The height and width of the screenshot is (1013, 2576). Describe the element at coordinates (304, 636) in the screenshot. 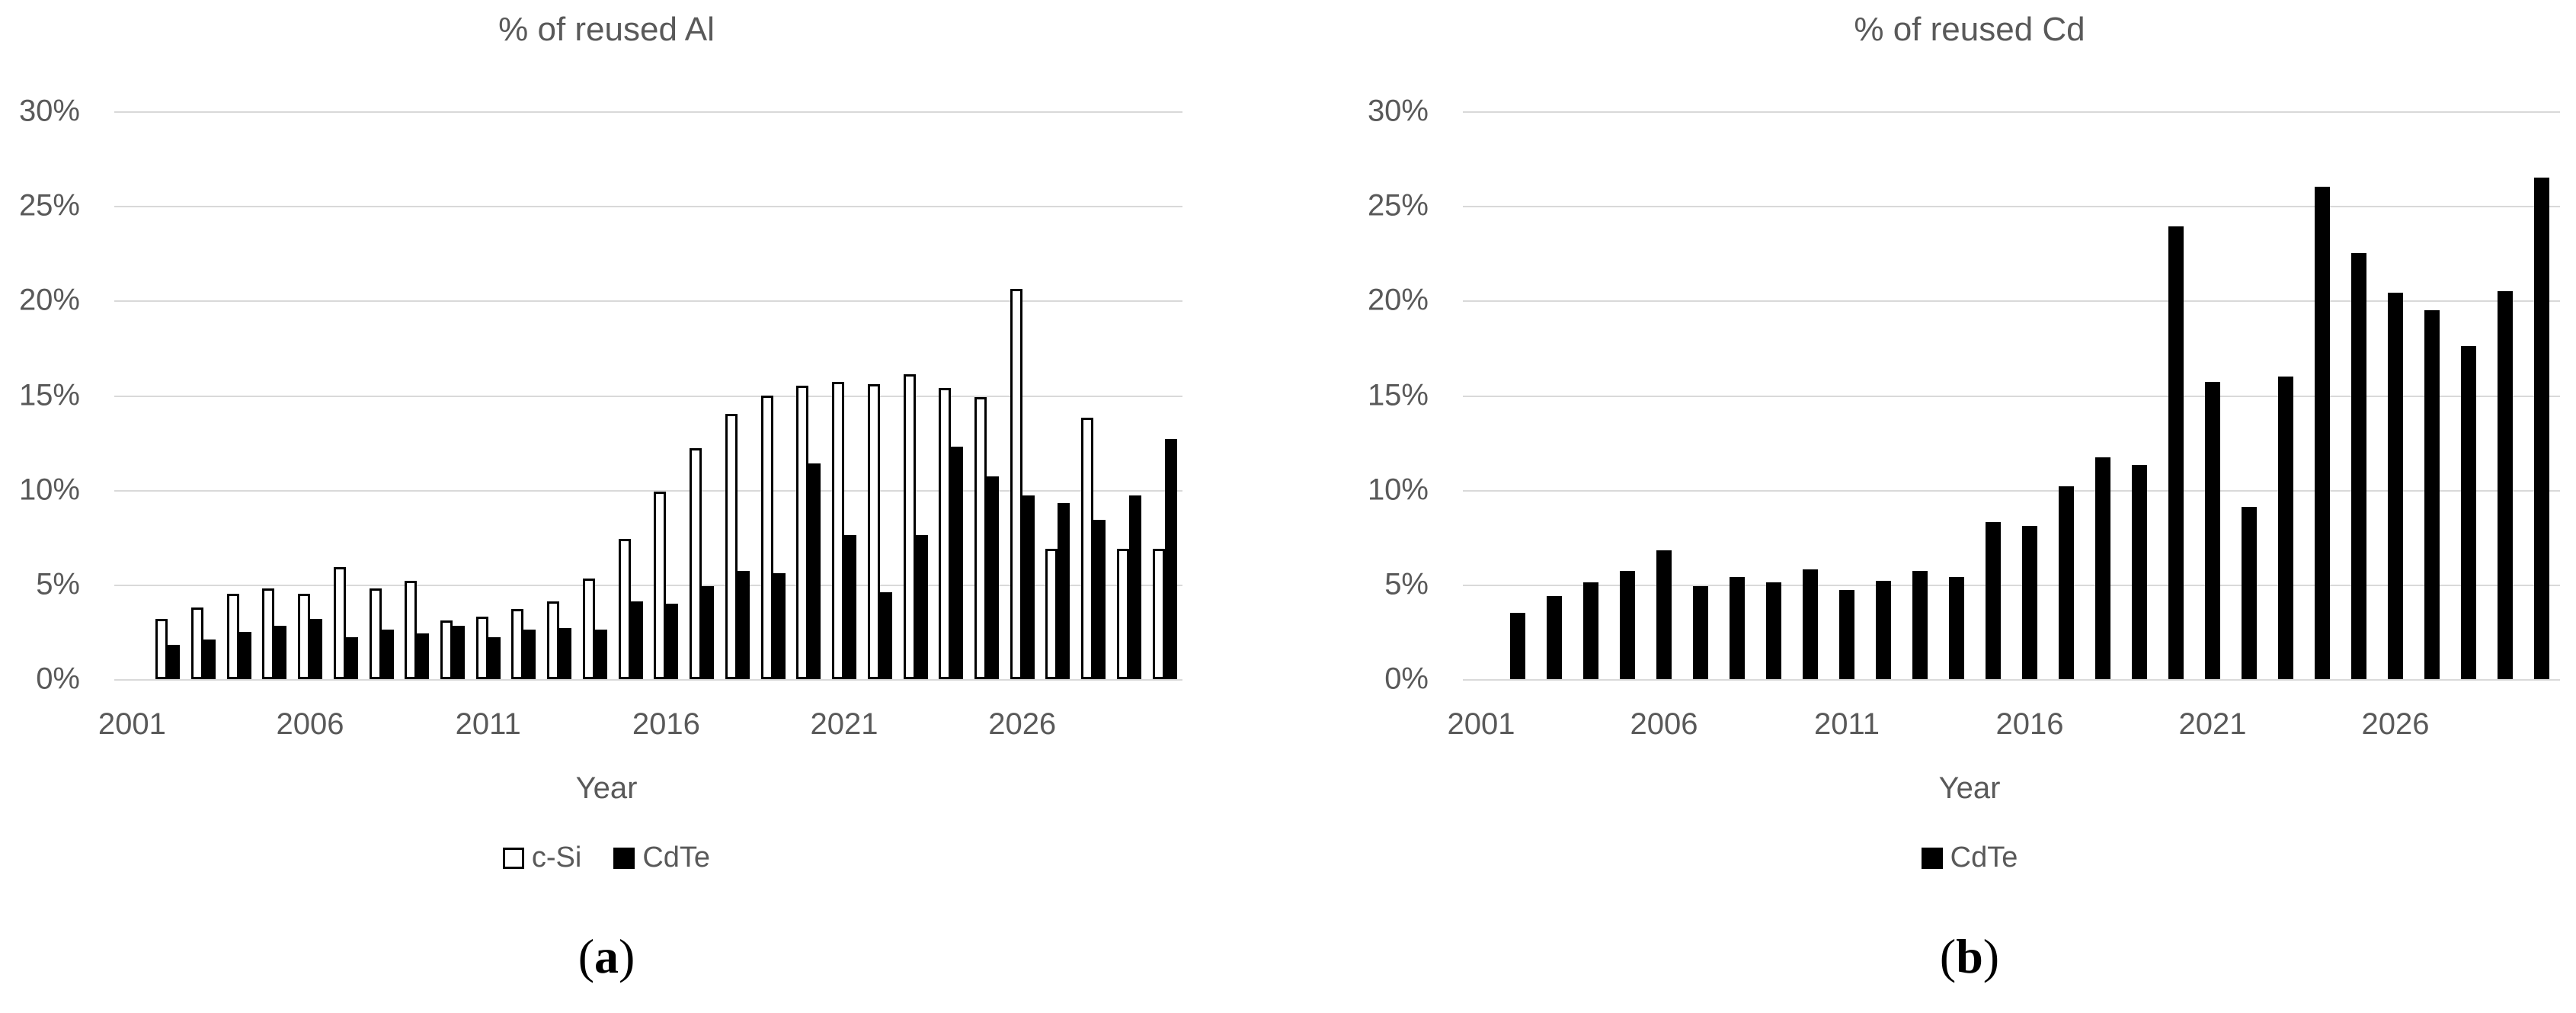

I see `bar-csi-2006` at that location.